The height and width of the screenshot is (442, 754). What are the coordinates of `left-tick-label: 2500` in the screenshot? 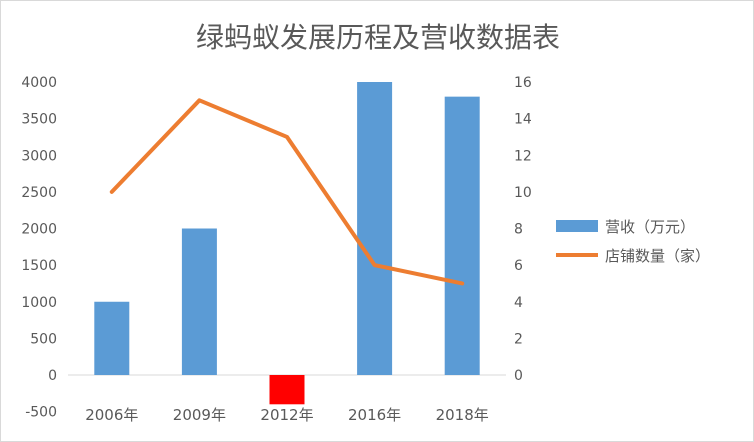 It's located at (39, 193).